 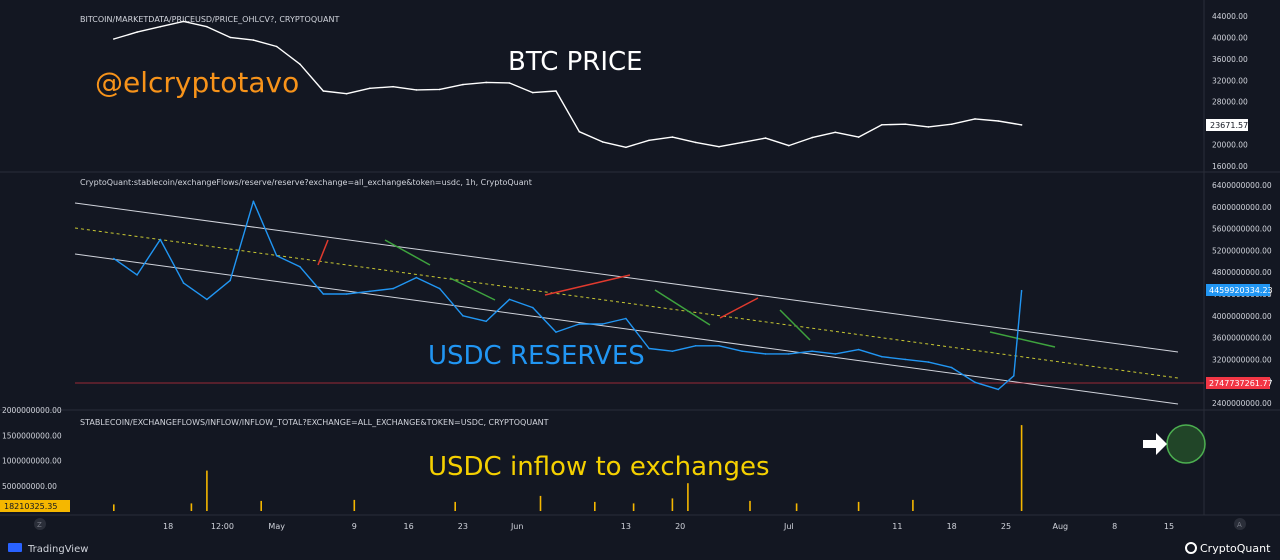 What do you see at coordinates (1241, 383) in the screenshot?
I see `svg-text: 2747737261.77` at bounding box center [1241, 383].